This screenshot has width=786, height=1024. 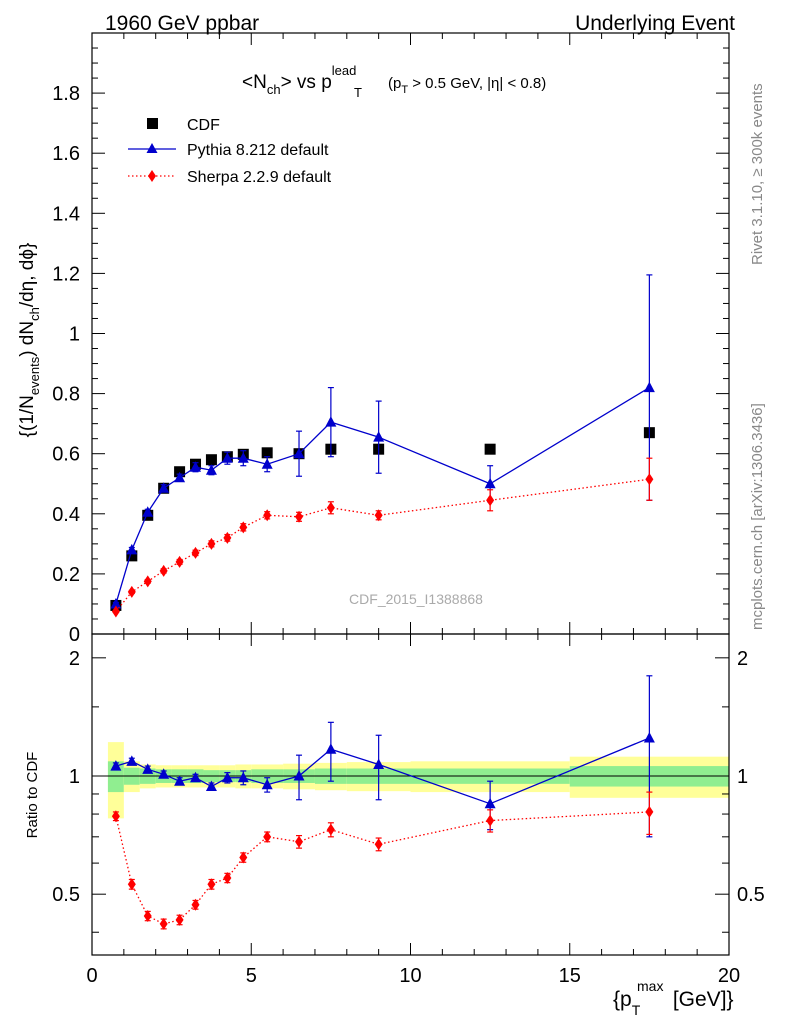 I want to click on ylabel-a: {(1/N, so click(x=27, y=416).